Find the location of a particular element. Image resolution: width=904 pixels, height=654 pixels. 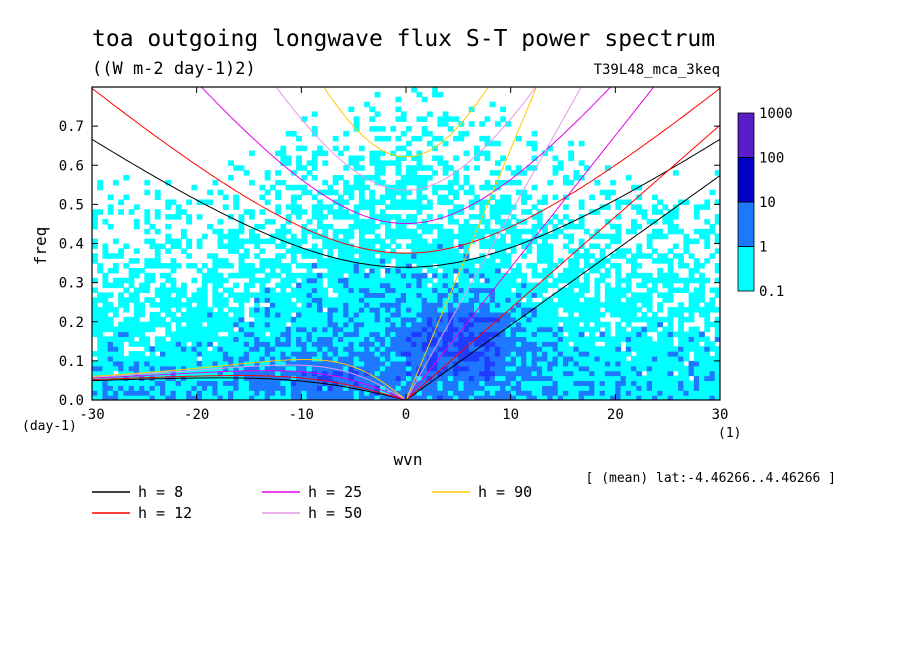

run-label: T39L48_mca_3keq is located at coordinates (657, 70).